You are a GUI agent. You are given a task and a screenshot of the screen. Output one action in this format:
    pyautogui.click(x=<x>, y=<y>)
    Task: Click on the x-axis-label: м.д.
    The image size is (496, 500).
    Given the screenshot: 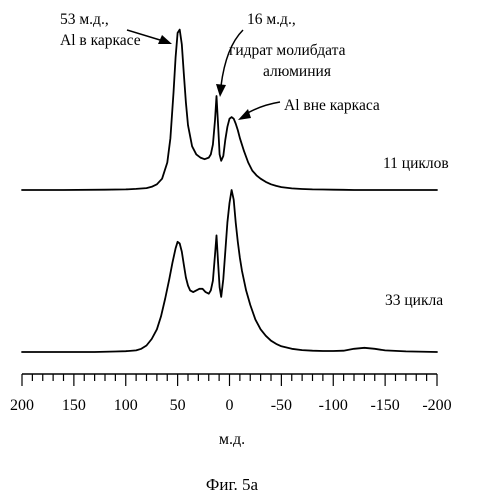 What is the action you would take?
    pyautogui.click(x=232, y=439)
    